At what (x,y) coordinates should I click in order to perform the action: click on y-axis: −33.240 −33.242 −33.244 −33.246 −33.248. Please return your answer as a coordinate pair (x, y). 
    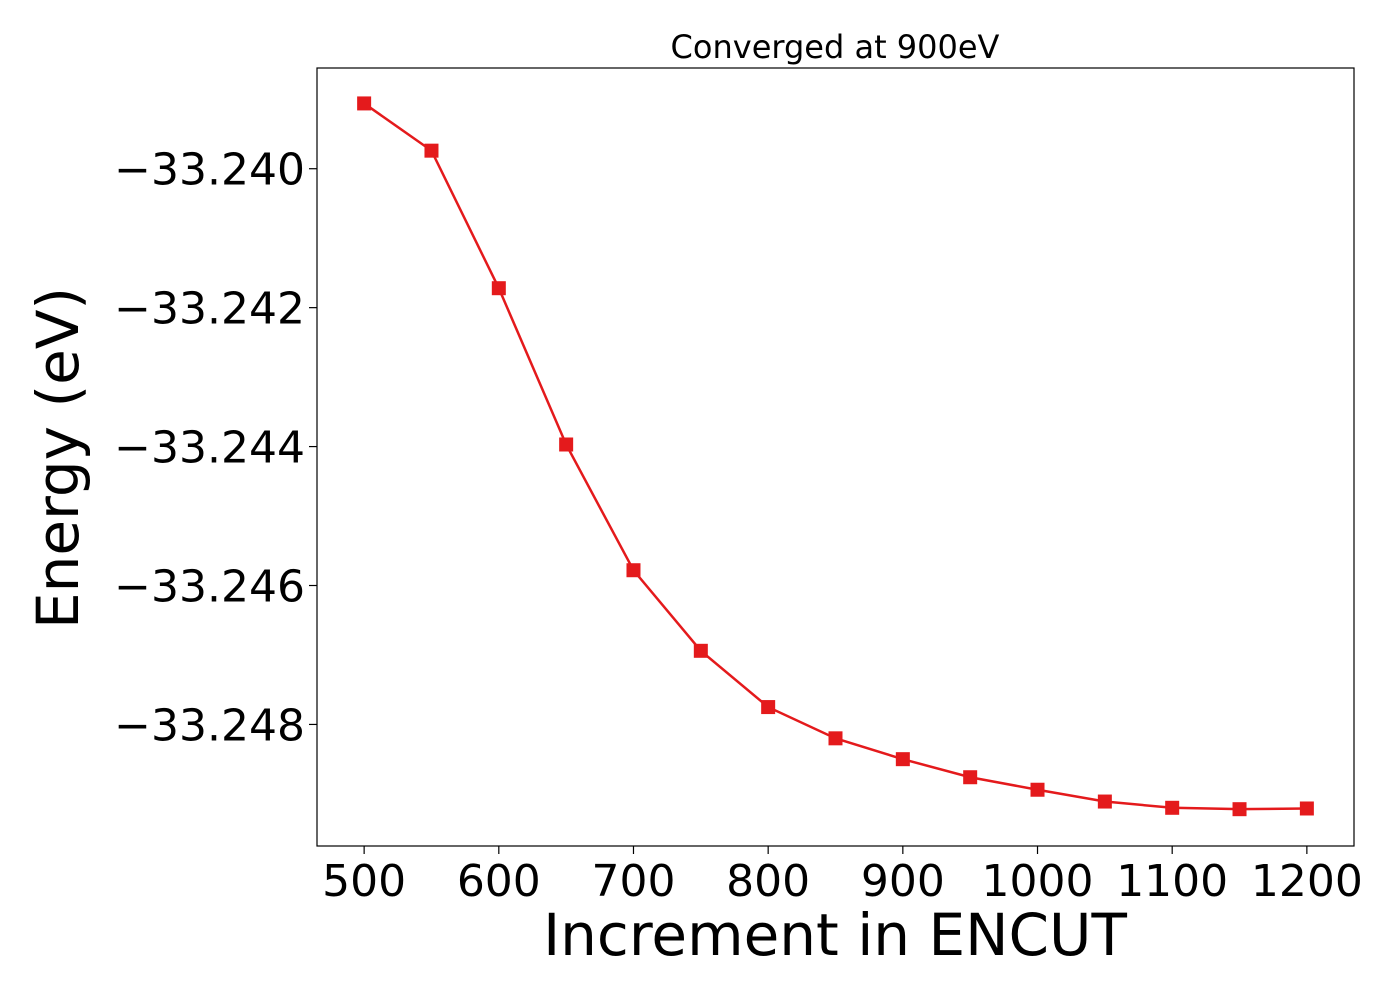
    Looking at the image, I should click on (215, 448).